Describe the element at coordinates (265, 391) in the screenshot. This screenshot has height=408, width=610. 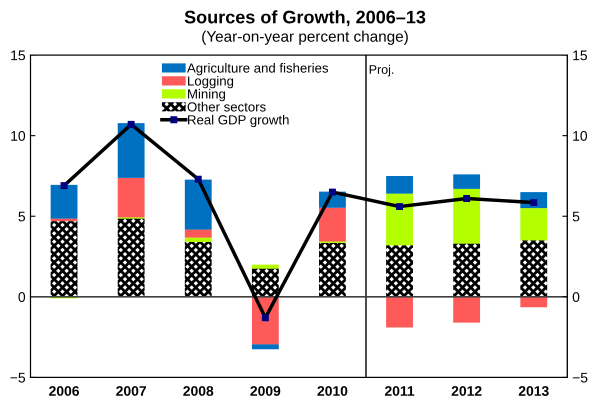
I see `x-tick-label: 2009` at that location.